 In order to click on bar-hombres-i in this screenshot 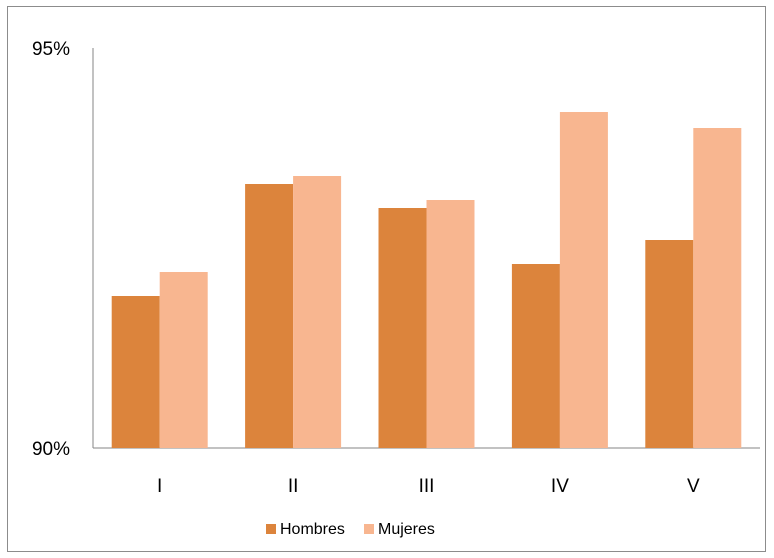, I will do `click(135, 372)`.